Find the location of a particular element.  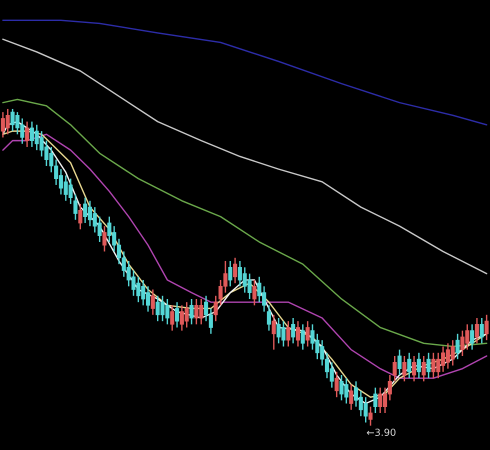

text: ←3.90 is located at coordinates (381, 432).